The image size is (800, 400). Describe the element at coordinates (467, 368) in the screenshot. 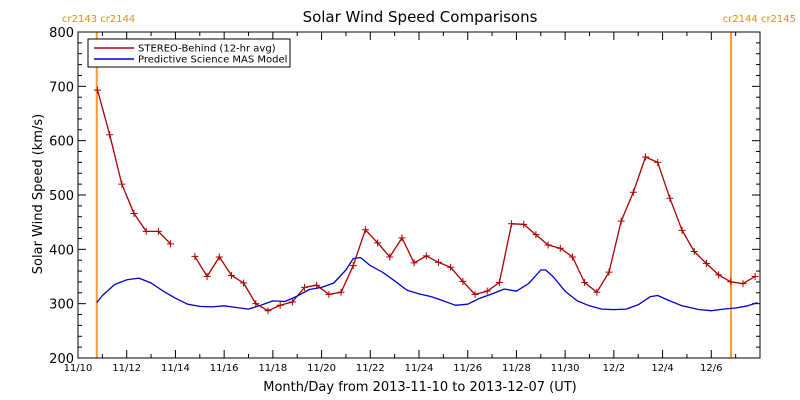

I see `x-tick-label: 11/26` at that location.